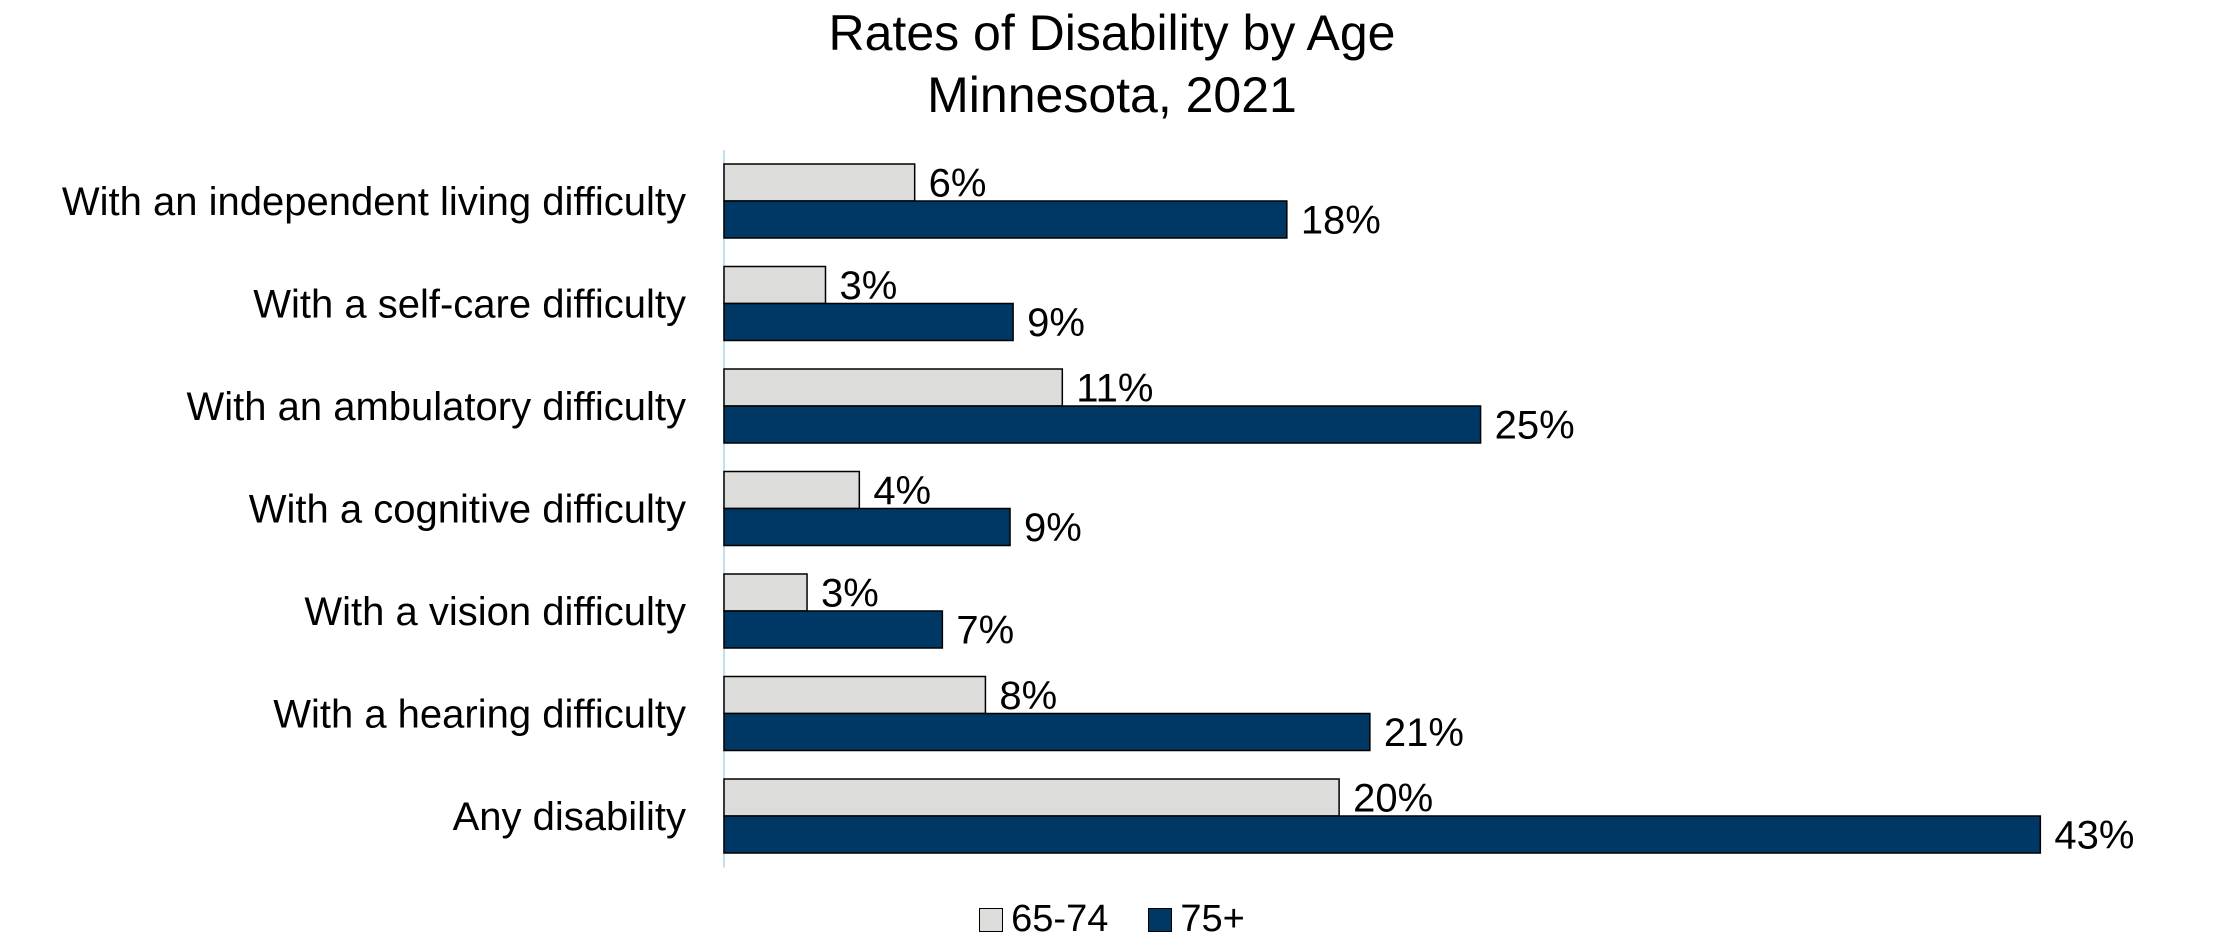 The height and width of the screenshot is (941, 2224). What do you see at coordinates (1212, 919) in the screenshot?
I see `legend-label-series-2: 75+` at bounding box center [1212, 919].